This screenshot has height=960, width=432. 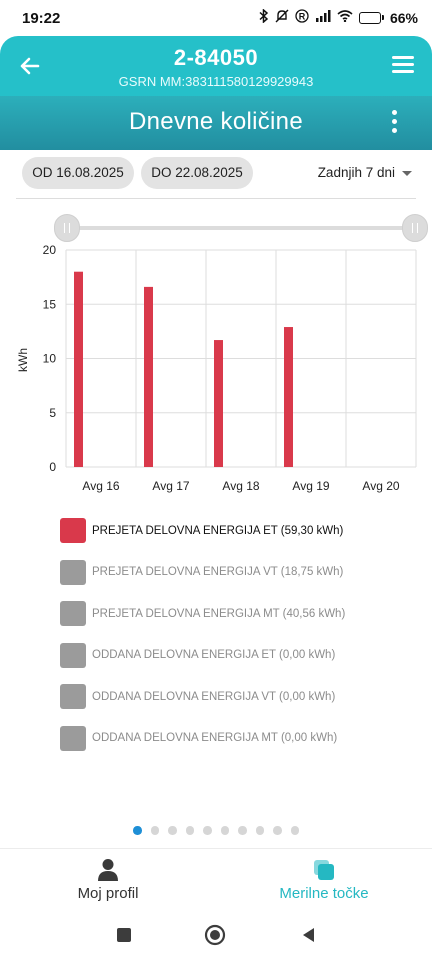 I want to click on legend-item: PREJETA DELOVNA ENERGIJA ET (59,30 kWh), so click(x=230, y=531).